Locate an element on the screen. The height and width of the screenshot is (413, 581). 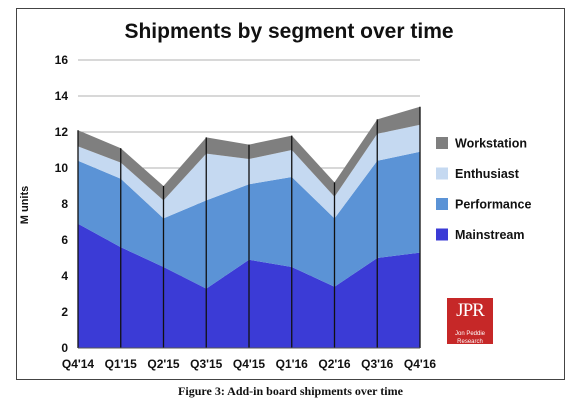
y-tick-label: 2 is located at coordinates (64, 312).